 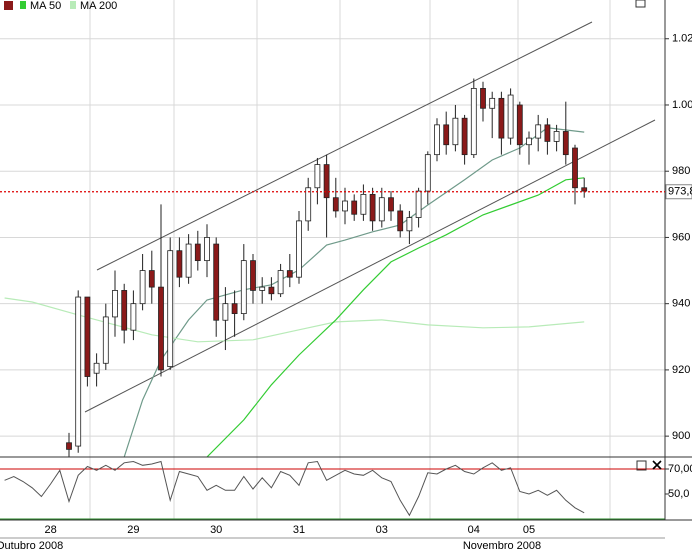 I want to click on rsi-line, so click(x=294, y=488).